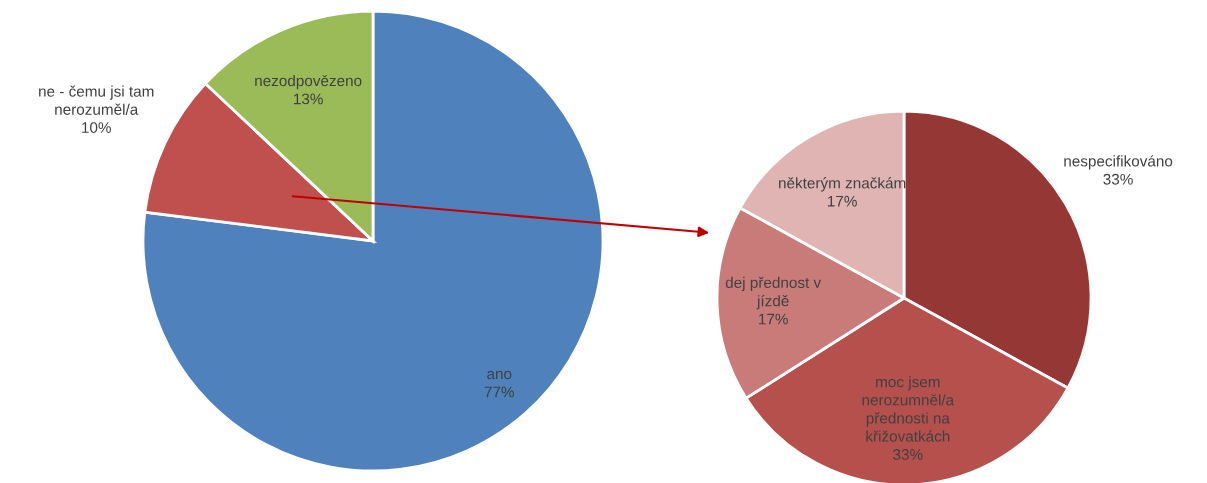 The width and height of the screenshot is (1207, 483). I want to click on slice-label: některým značkám, so click(842, 184).